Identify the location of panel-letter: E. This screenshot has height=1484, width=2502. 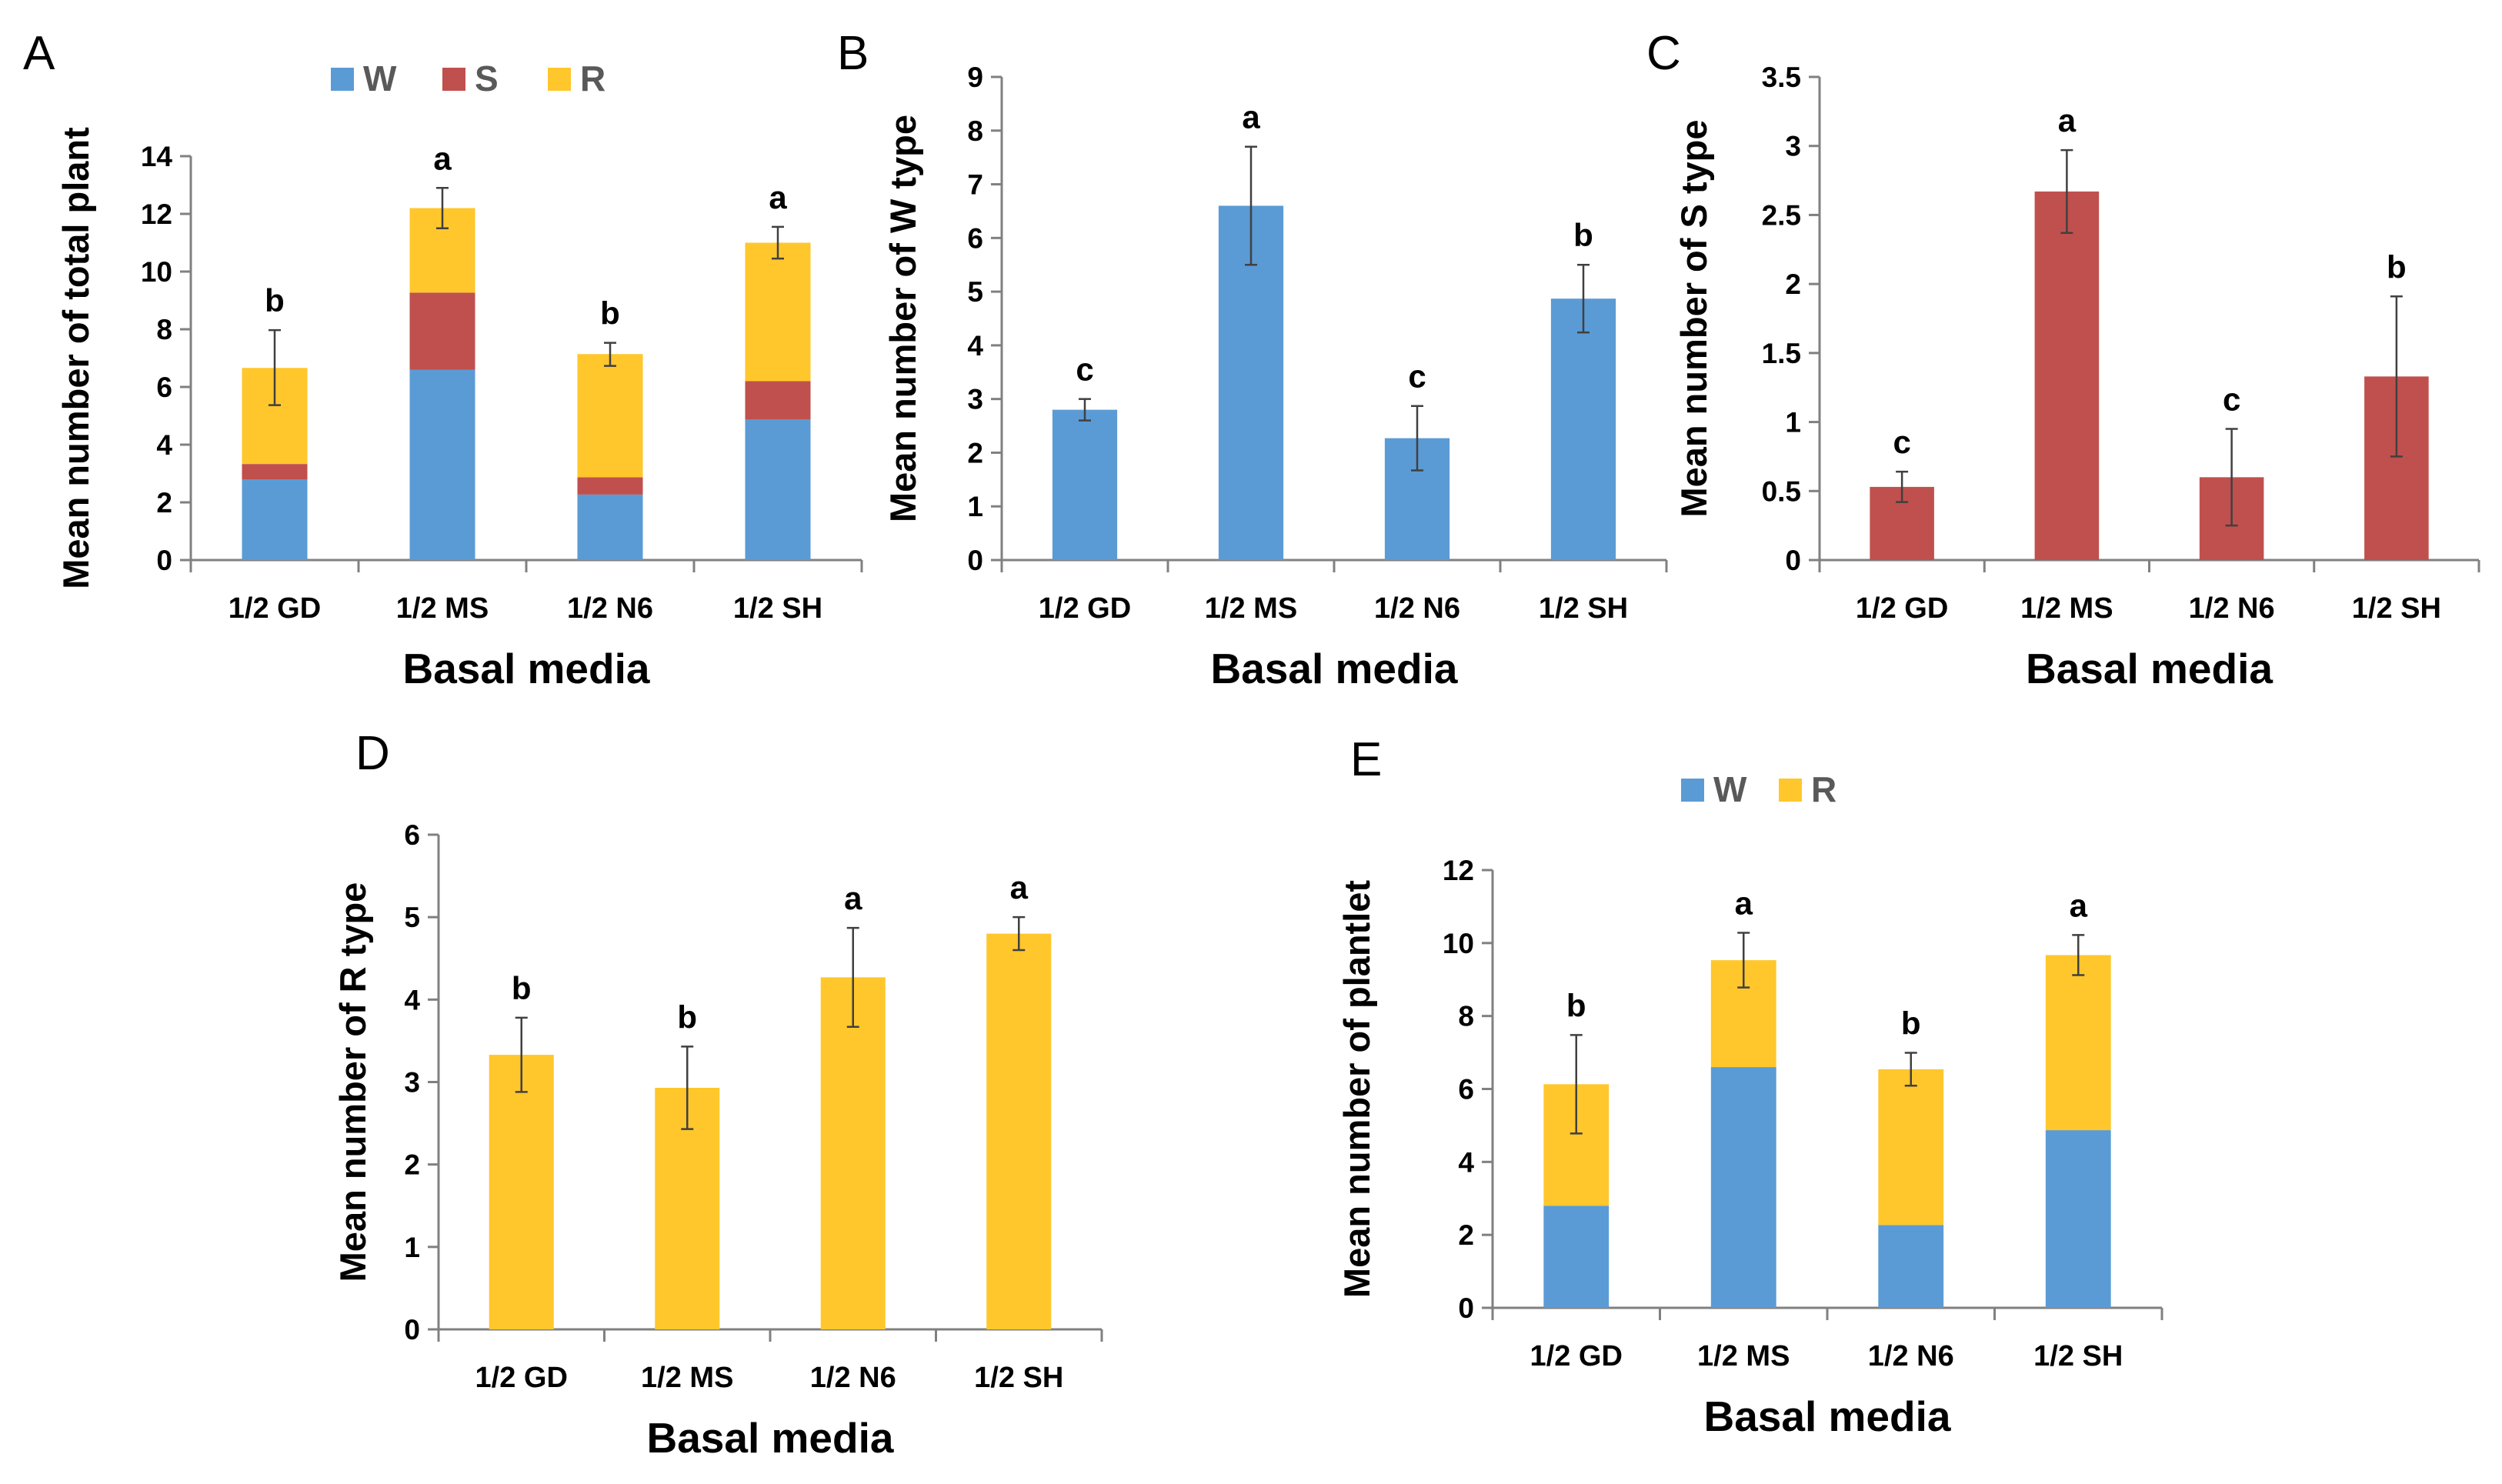
(1366, 759).